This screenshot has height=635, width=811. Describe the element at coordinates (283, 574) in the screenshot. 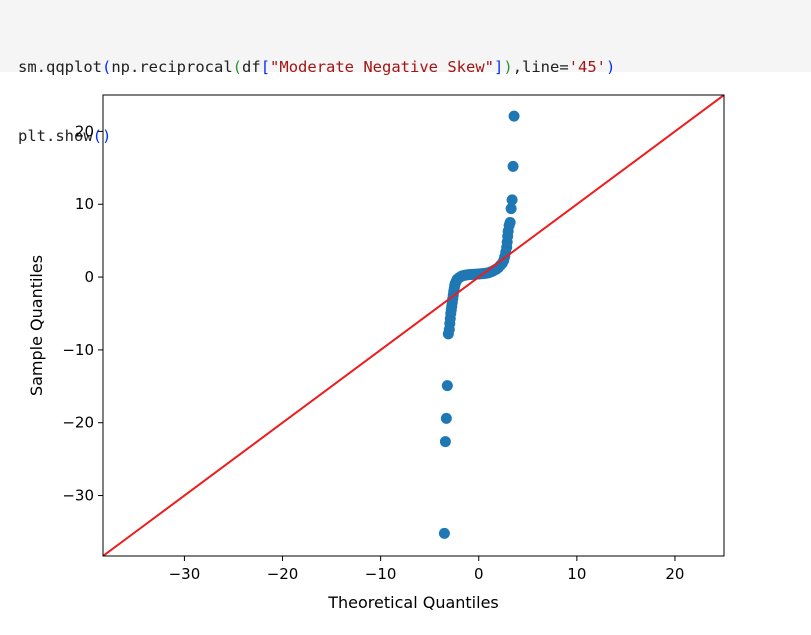

I see `x-tick-label: −20` at that location.